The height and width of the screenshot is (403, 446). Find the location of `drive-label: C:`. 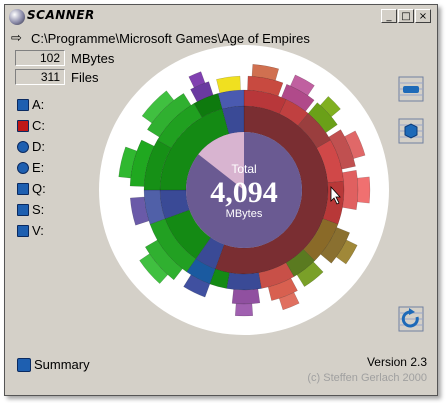

drive-label: C: is located at coordinates (38, 125).